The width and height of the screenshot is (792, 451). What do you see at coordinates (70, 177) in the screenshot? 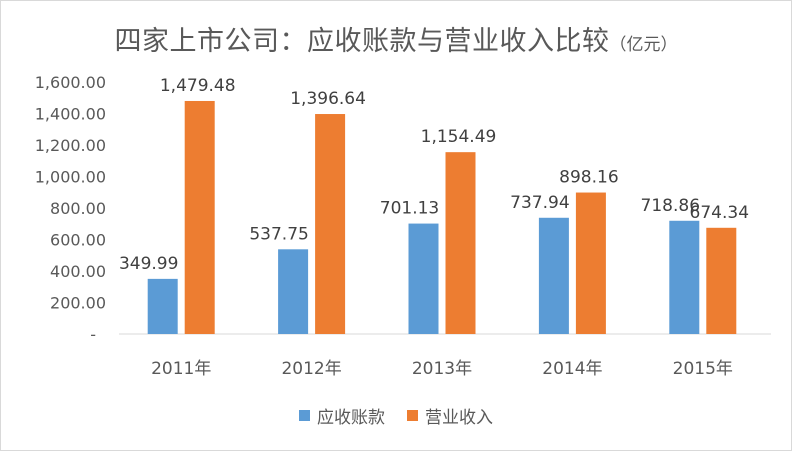
I see `y-tick-label: 1,000.00` at bounding box center [70, 177].